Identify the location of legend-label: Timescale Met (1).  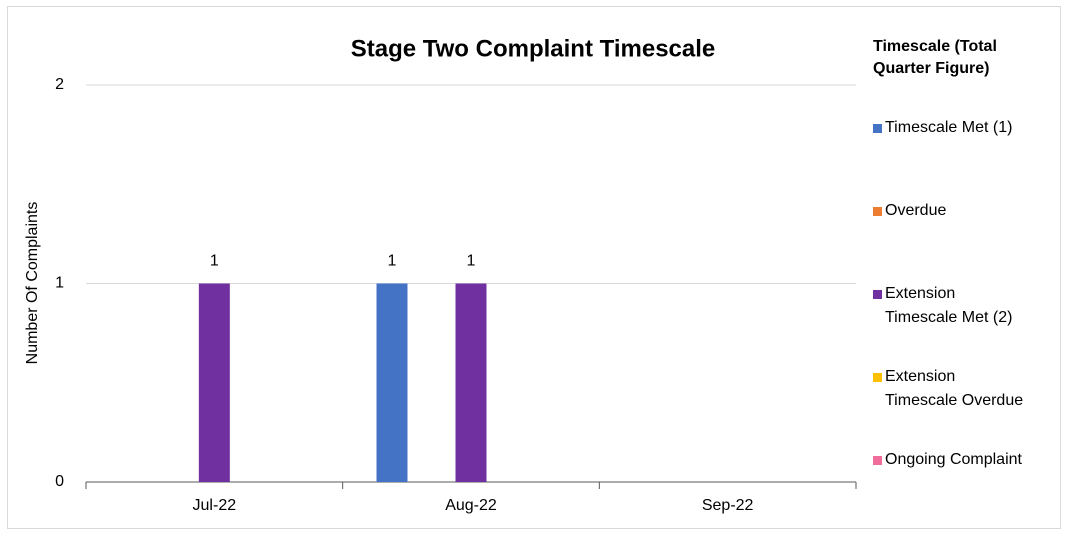
(949, 127).